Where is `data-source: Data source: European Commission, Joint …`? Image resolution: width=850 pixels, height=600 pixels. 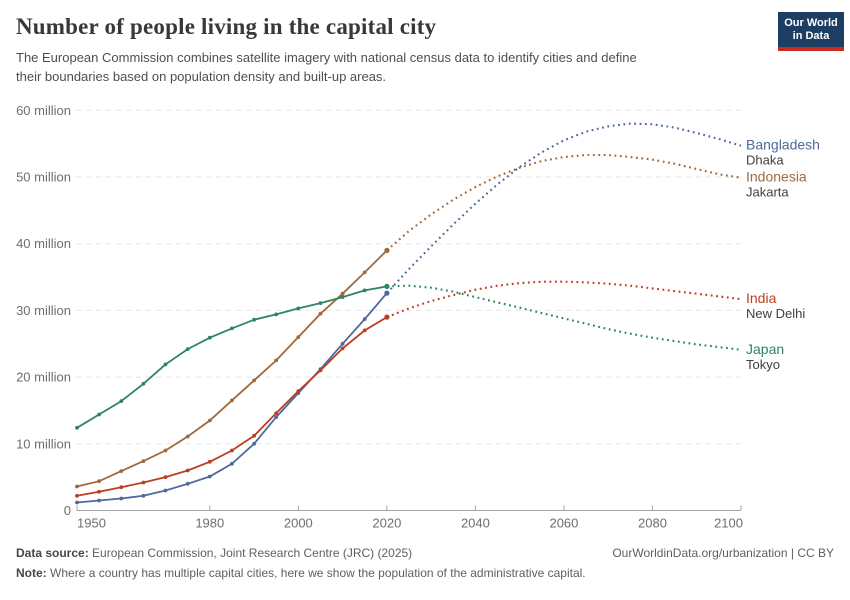
data-source: Data source: European Commission, Joint … is located at coordinates (214, 553).